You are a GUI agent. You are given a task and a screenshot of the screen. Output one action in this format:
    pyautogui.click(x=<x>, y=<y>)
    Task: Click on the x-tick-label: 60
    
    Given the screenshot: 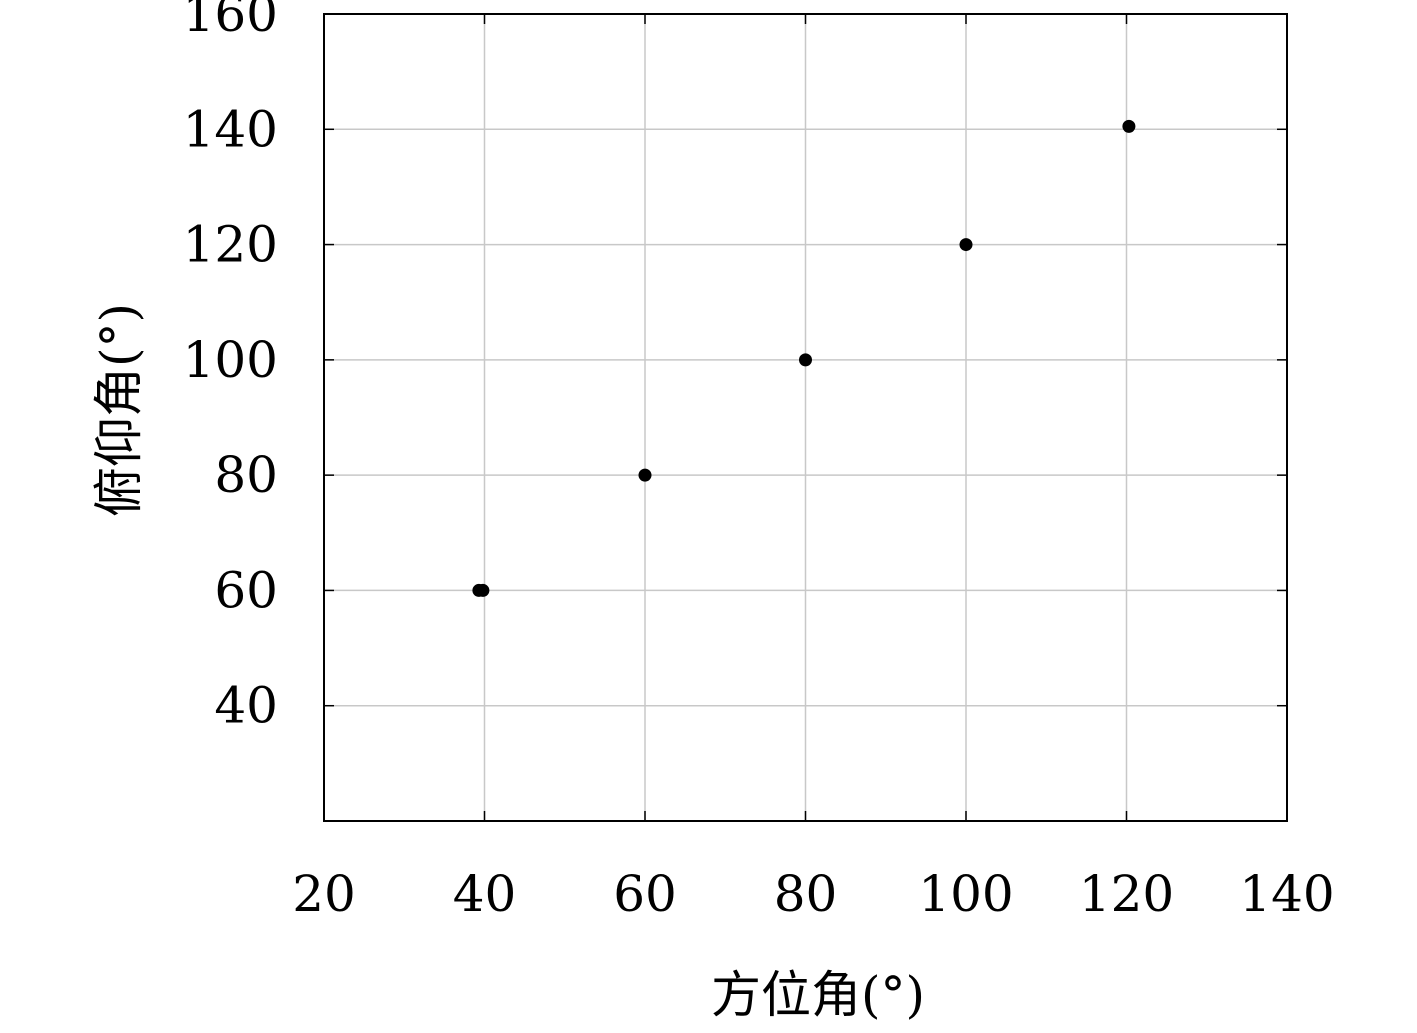 What is the action you would take?
    pyautogui.click(x=645, y=894)
    